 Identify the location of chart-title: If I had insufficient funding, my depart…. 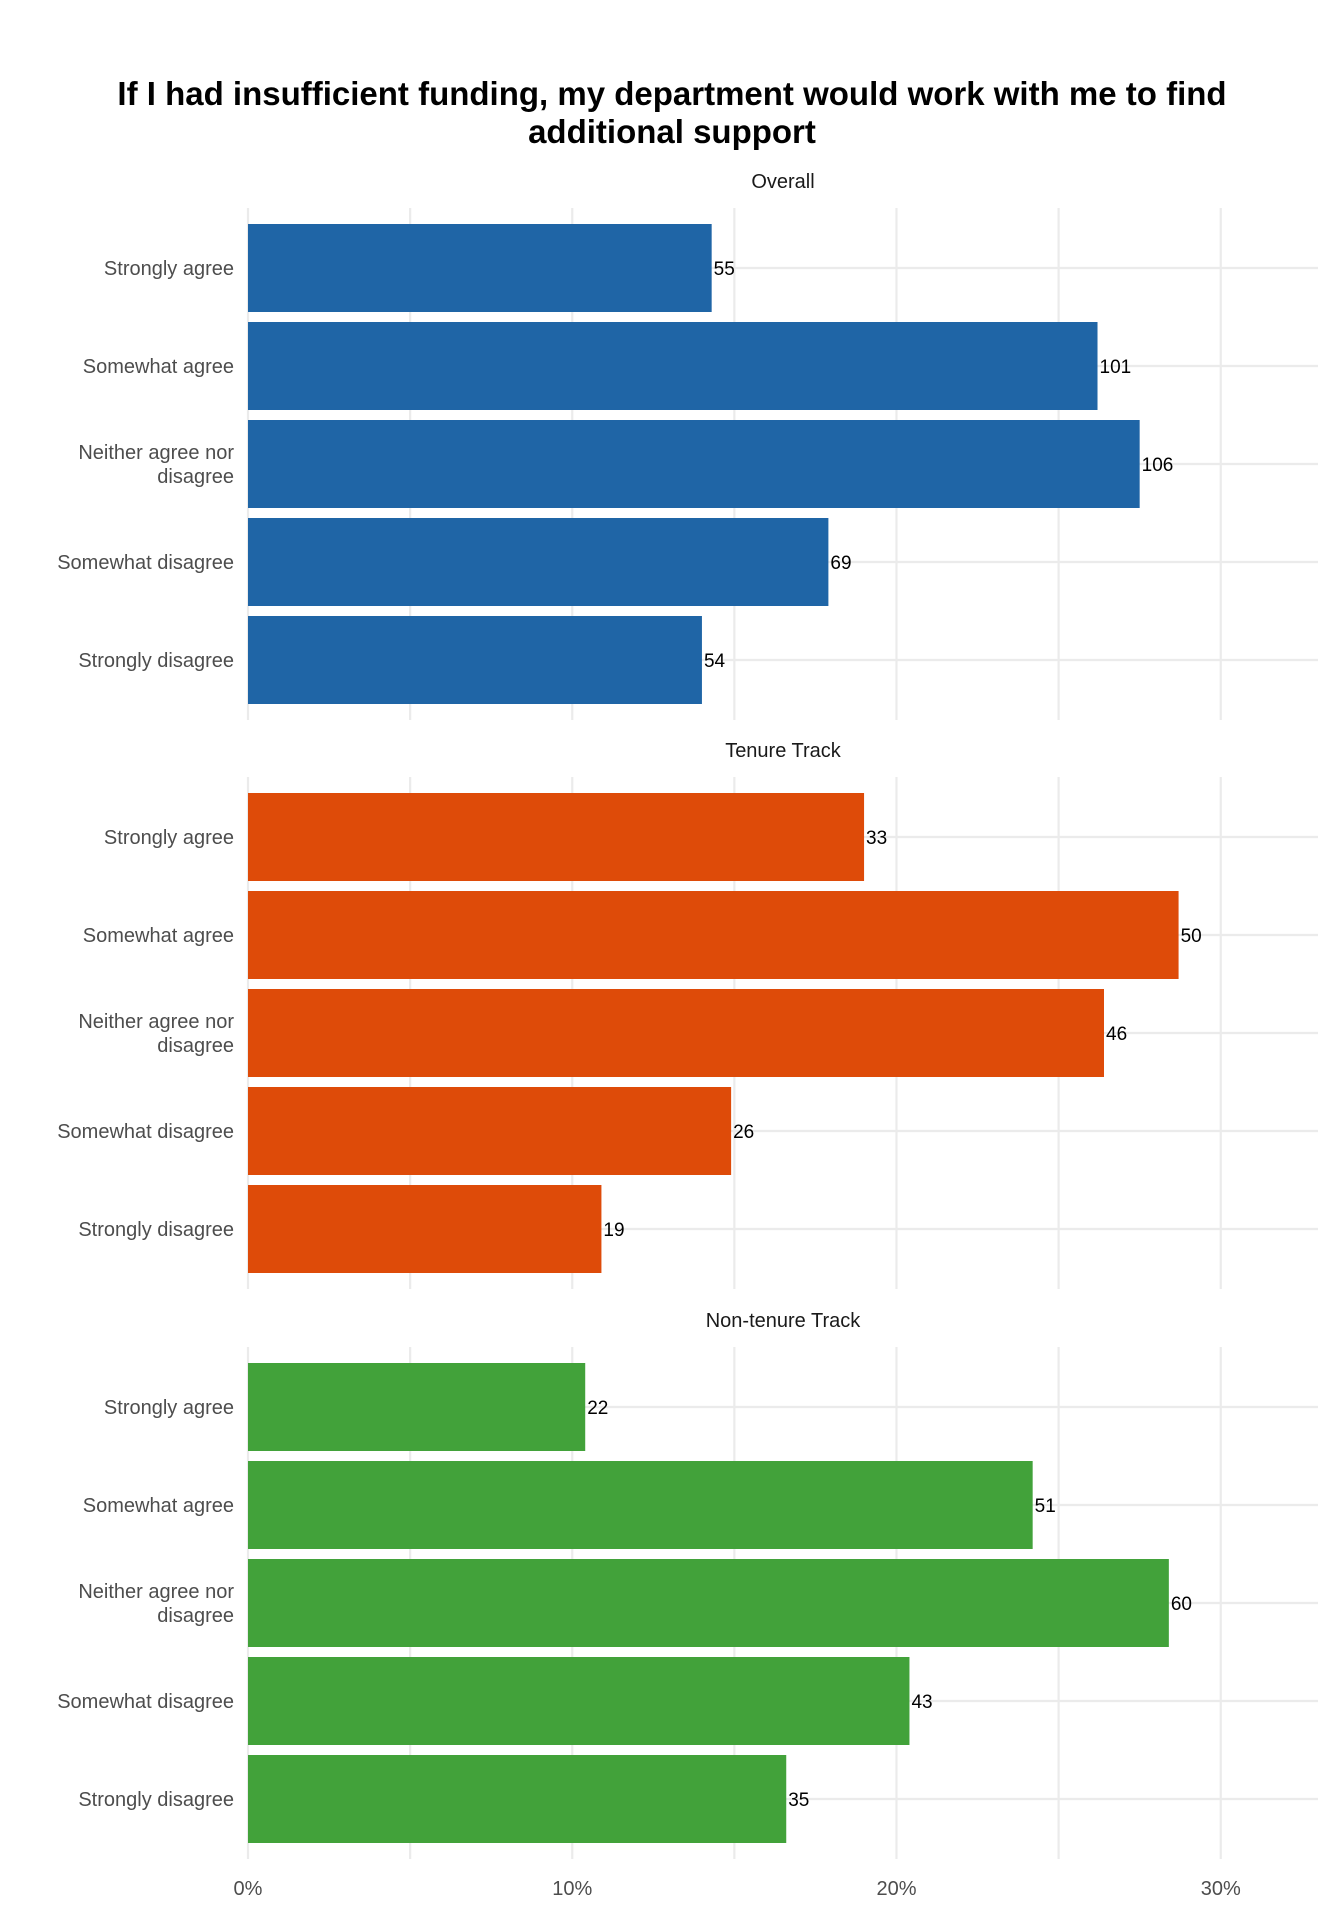
(671, 112).